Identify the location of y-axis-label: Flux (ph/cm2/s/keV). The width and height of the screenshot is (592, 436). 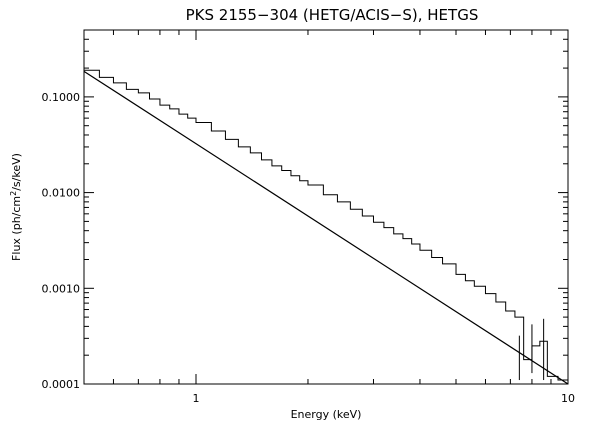
(16, 207).